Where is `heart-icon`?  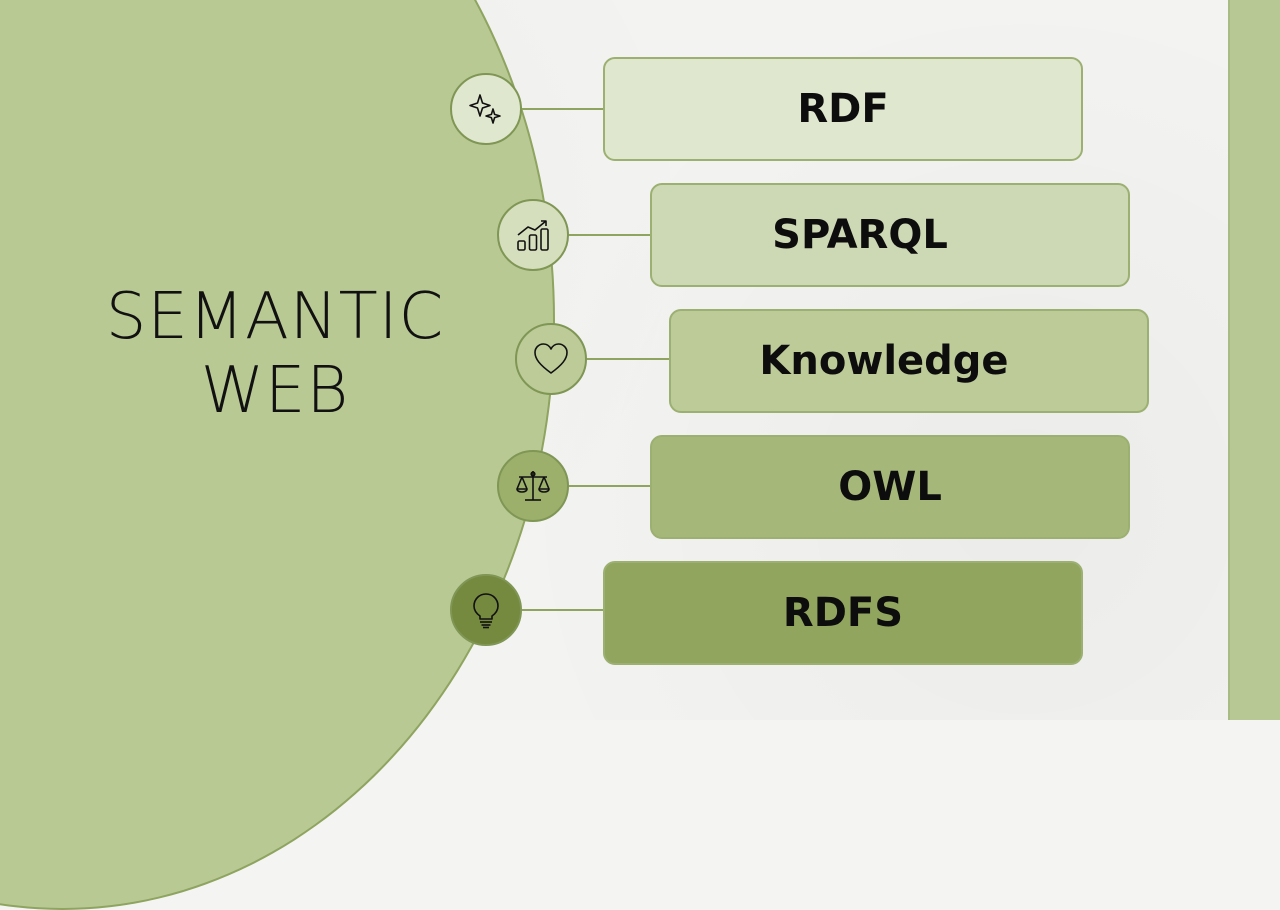
heart-icon is located at coordinates (551, 358).